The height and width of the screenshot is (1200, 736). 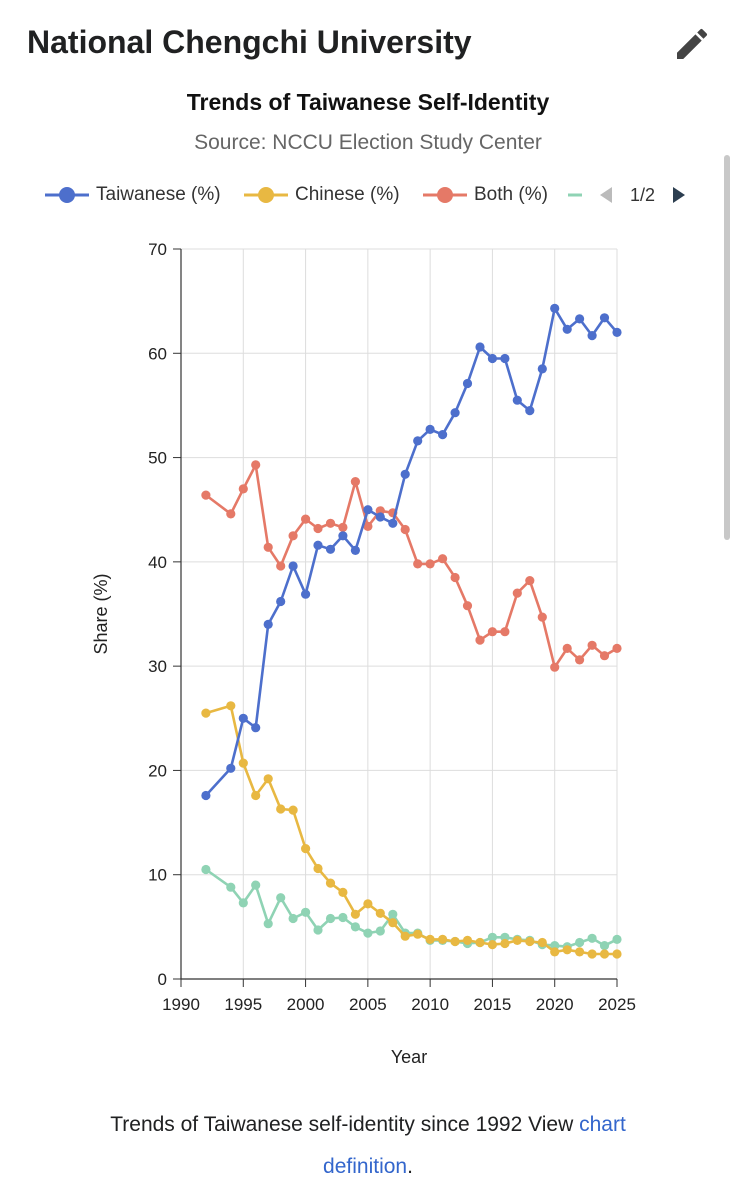 What do you see at coordinates (157, 770) in the screenshot?
I see `y-tick-label: 20` at bounding box center [157, 770].